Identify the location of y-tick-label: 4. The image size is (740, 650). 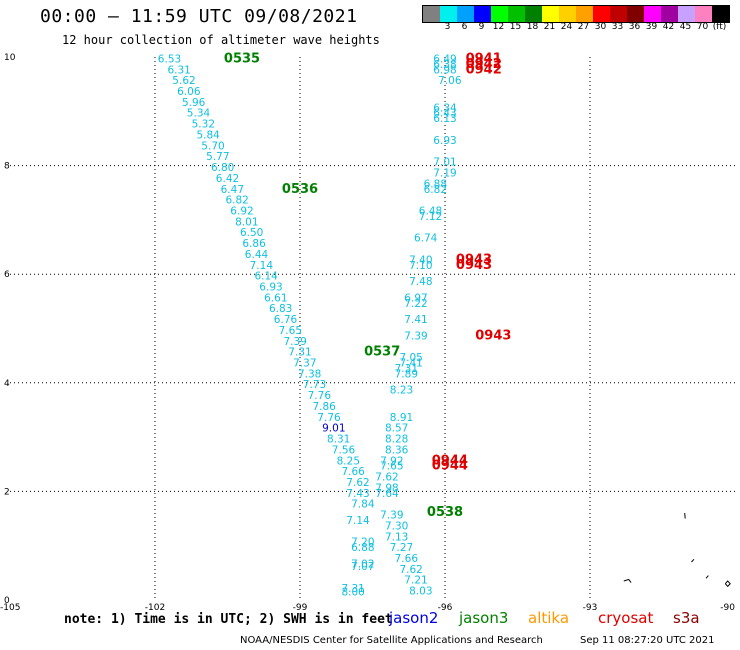
(7, 384).